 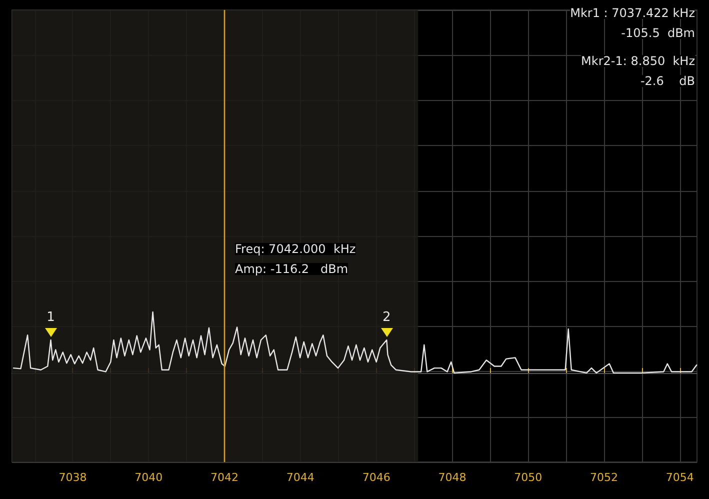 I want to click on x-tick-label: 7048, so click(x=452, y=477).